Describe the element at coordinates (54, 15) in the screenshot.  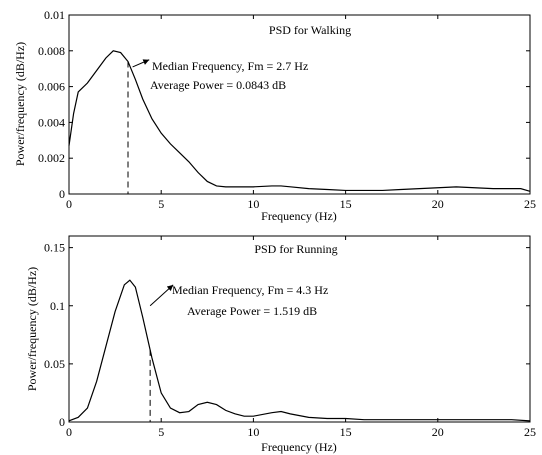
I see `ytick-label: 0.01` at that location.